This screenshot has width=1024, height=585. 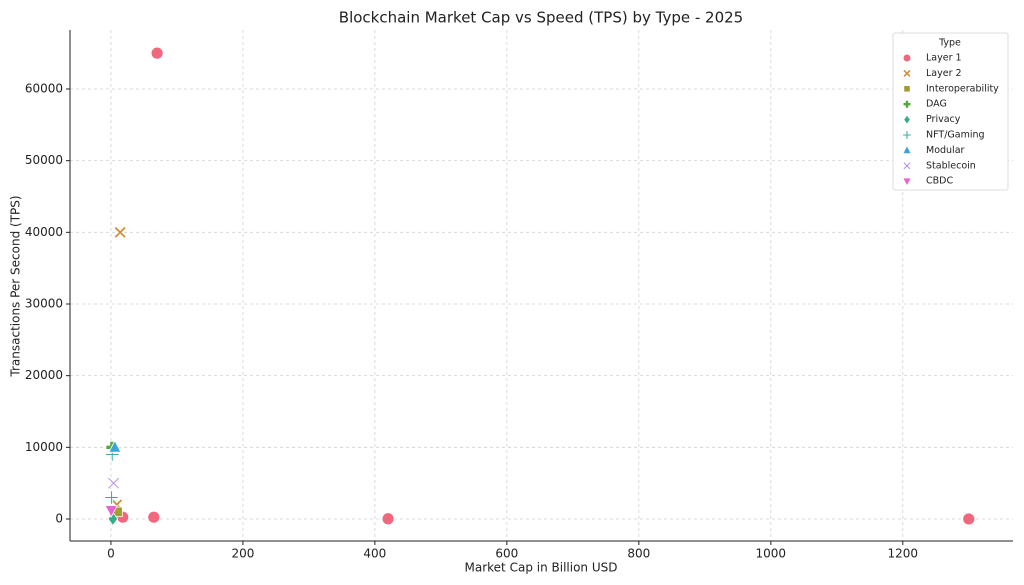 I want to click on x-tick-label: 0, so click(x=111, y=554).